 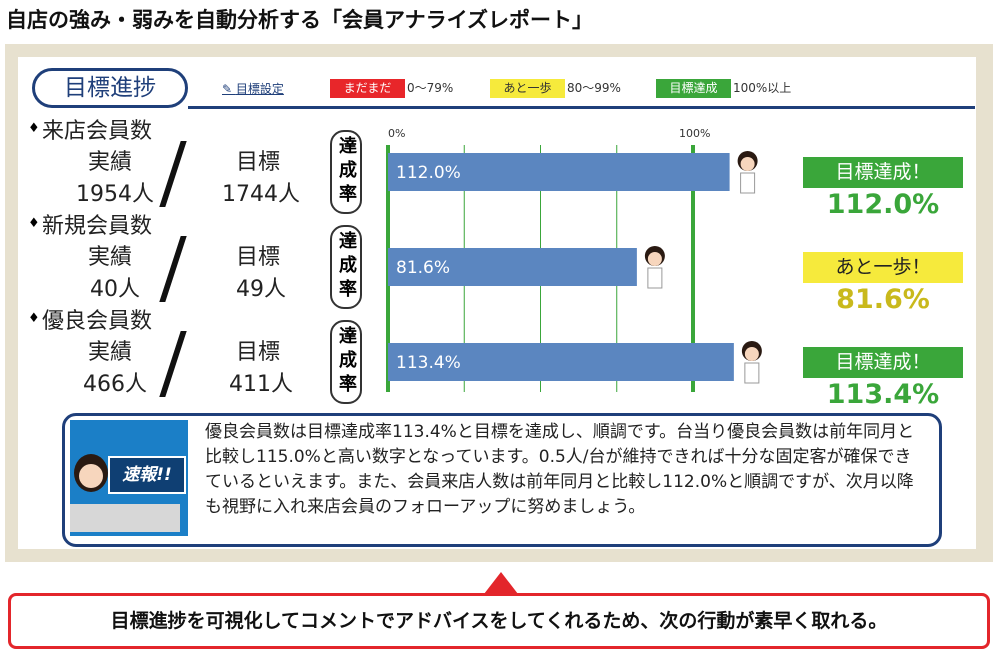 What do you see at coordinates (115, 194) in the screenshot?
I see `actual-value: 1954人` at bounding box center [115, 194].